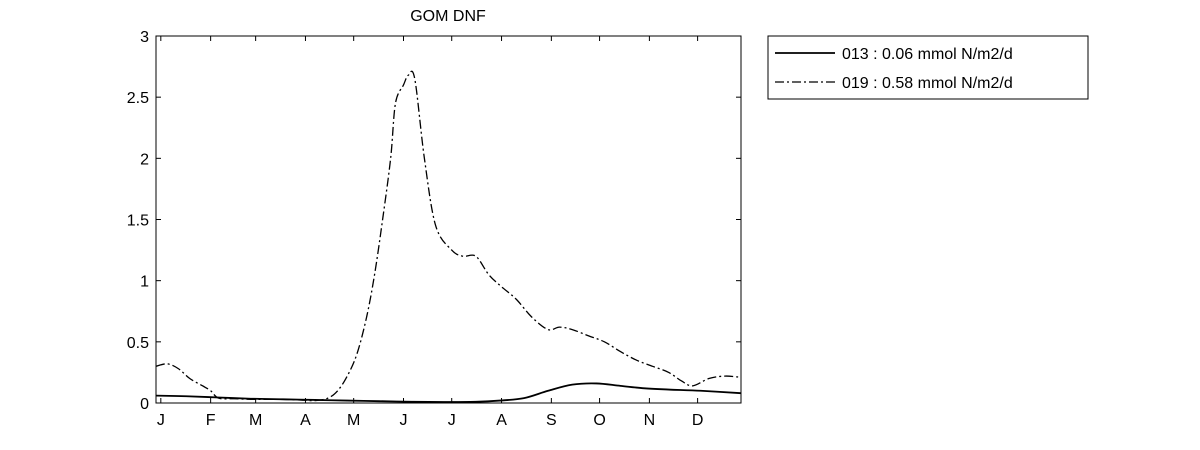  Describe the element at coordinates (927, 54) in the screenshot. I see `legend-label-013: 013 : 0.06 mmol N/m2/d` at that location.